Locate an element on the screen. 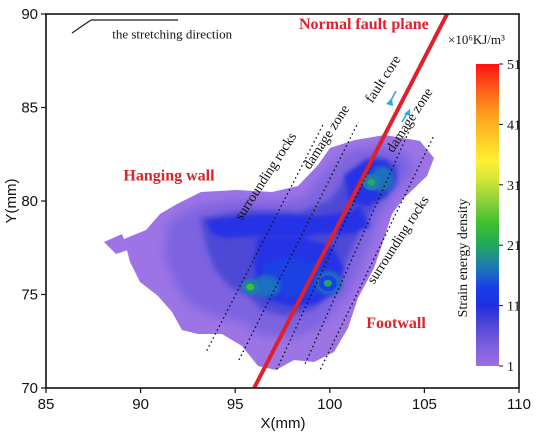 Image resolution: width=550 pixels, height=437 pixels. fault-core-arrows is located at coordinates (398, 106).